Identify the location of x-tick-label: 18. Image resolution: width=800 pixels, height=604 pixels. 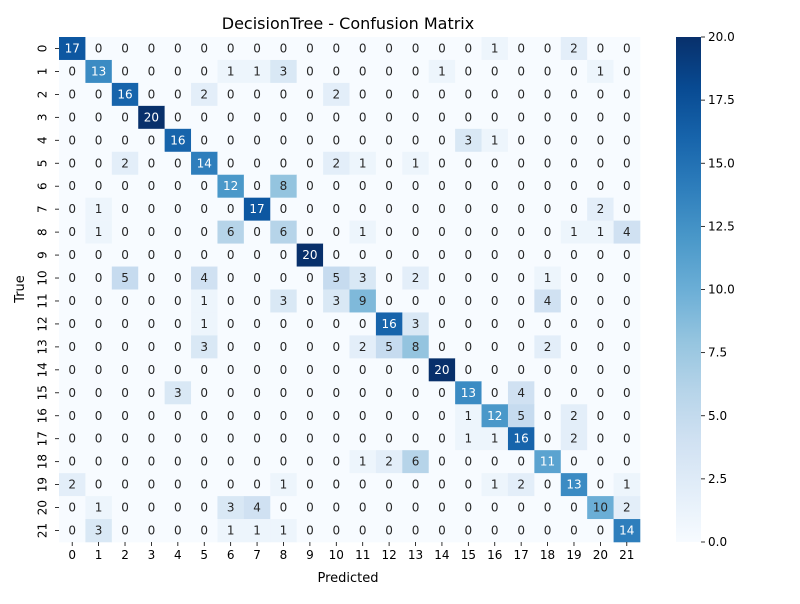
(547, 555).